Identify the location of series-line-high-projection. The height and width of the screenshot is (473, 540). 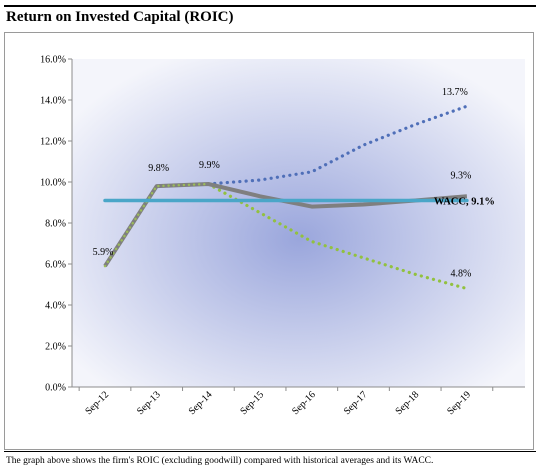
(337, 145).